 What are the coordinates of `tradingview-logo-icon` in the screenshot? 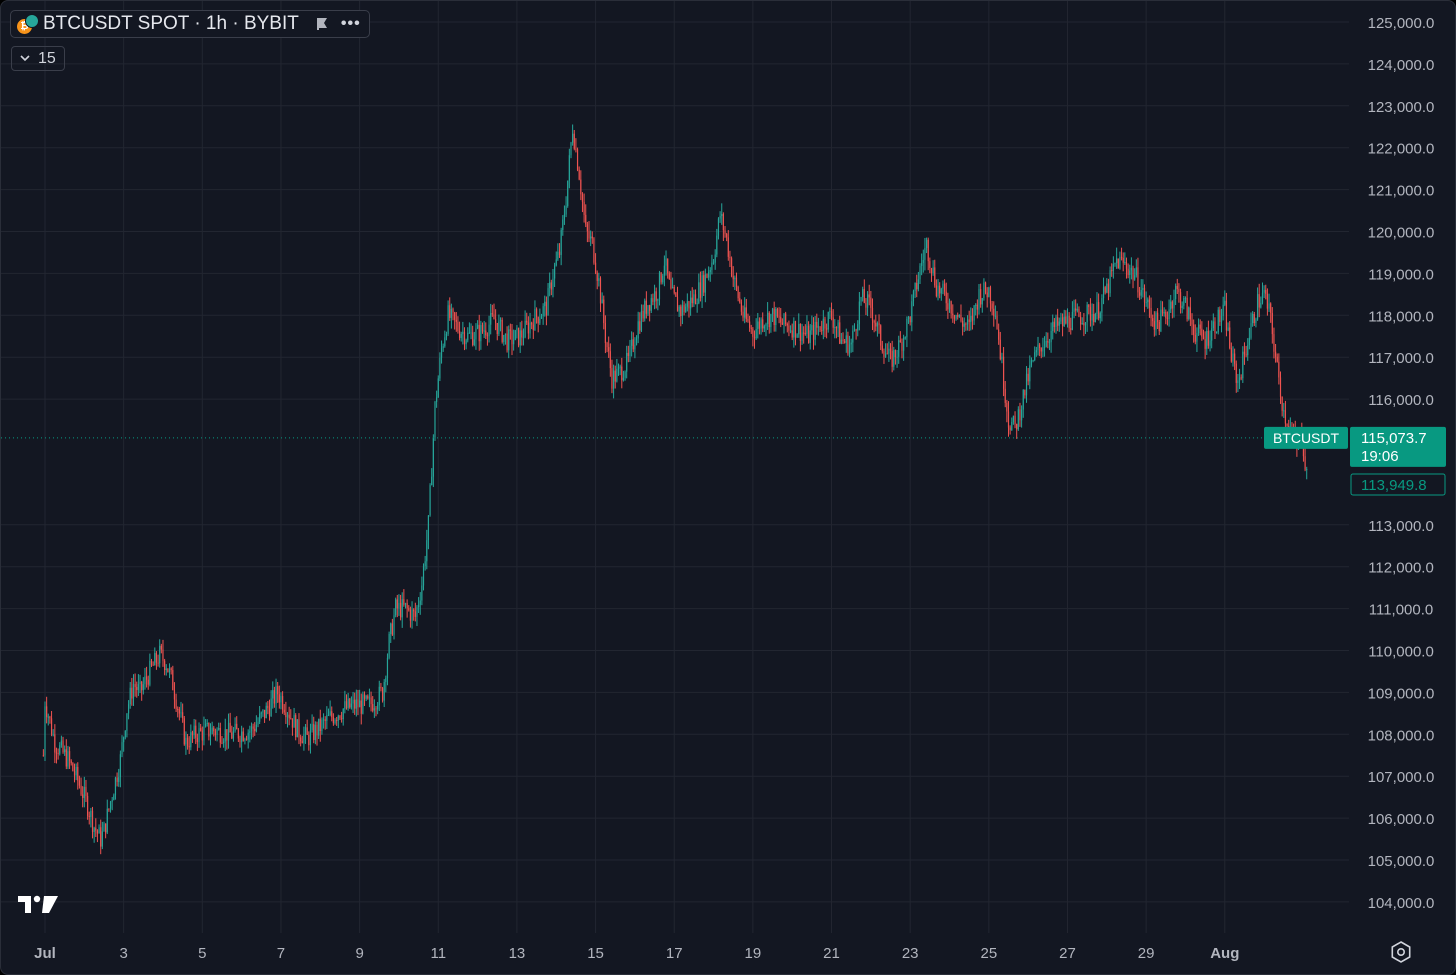 It's located at (39, 905).